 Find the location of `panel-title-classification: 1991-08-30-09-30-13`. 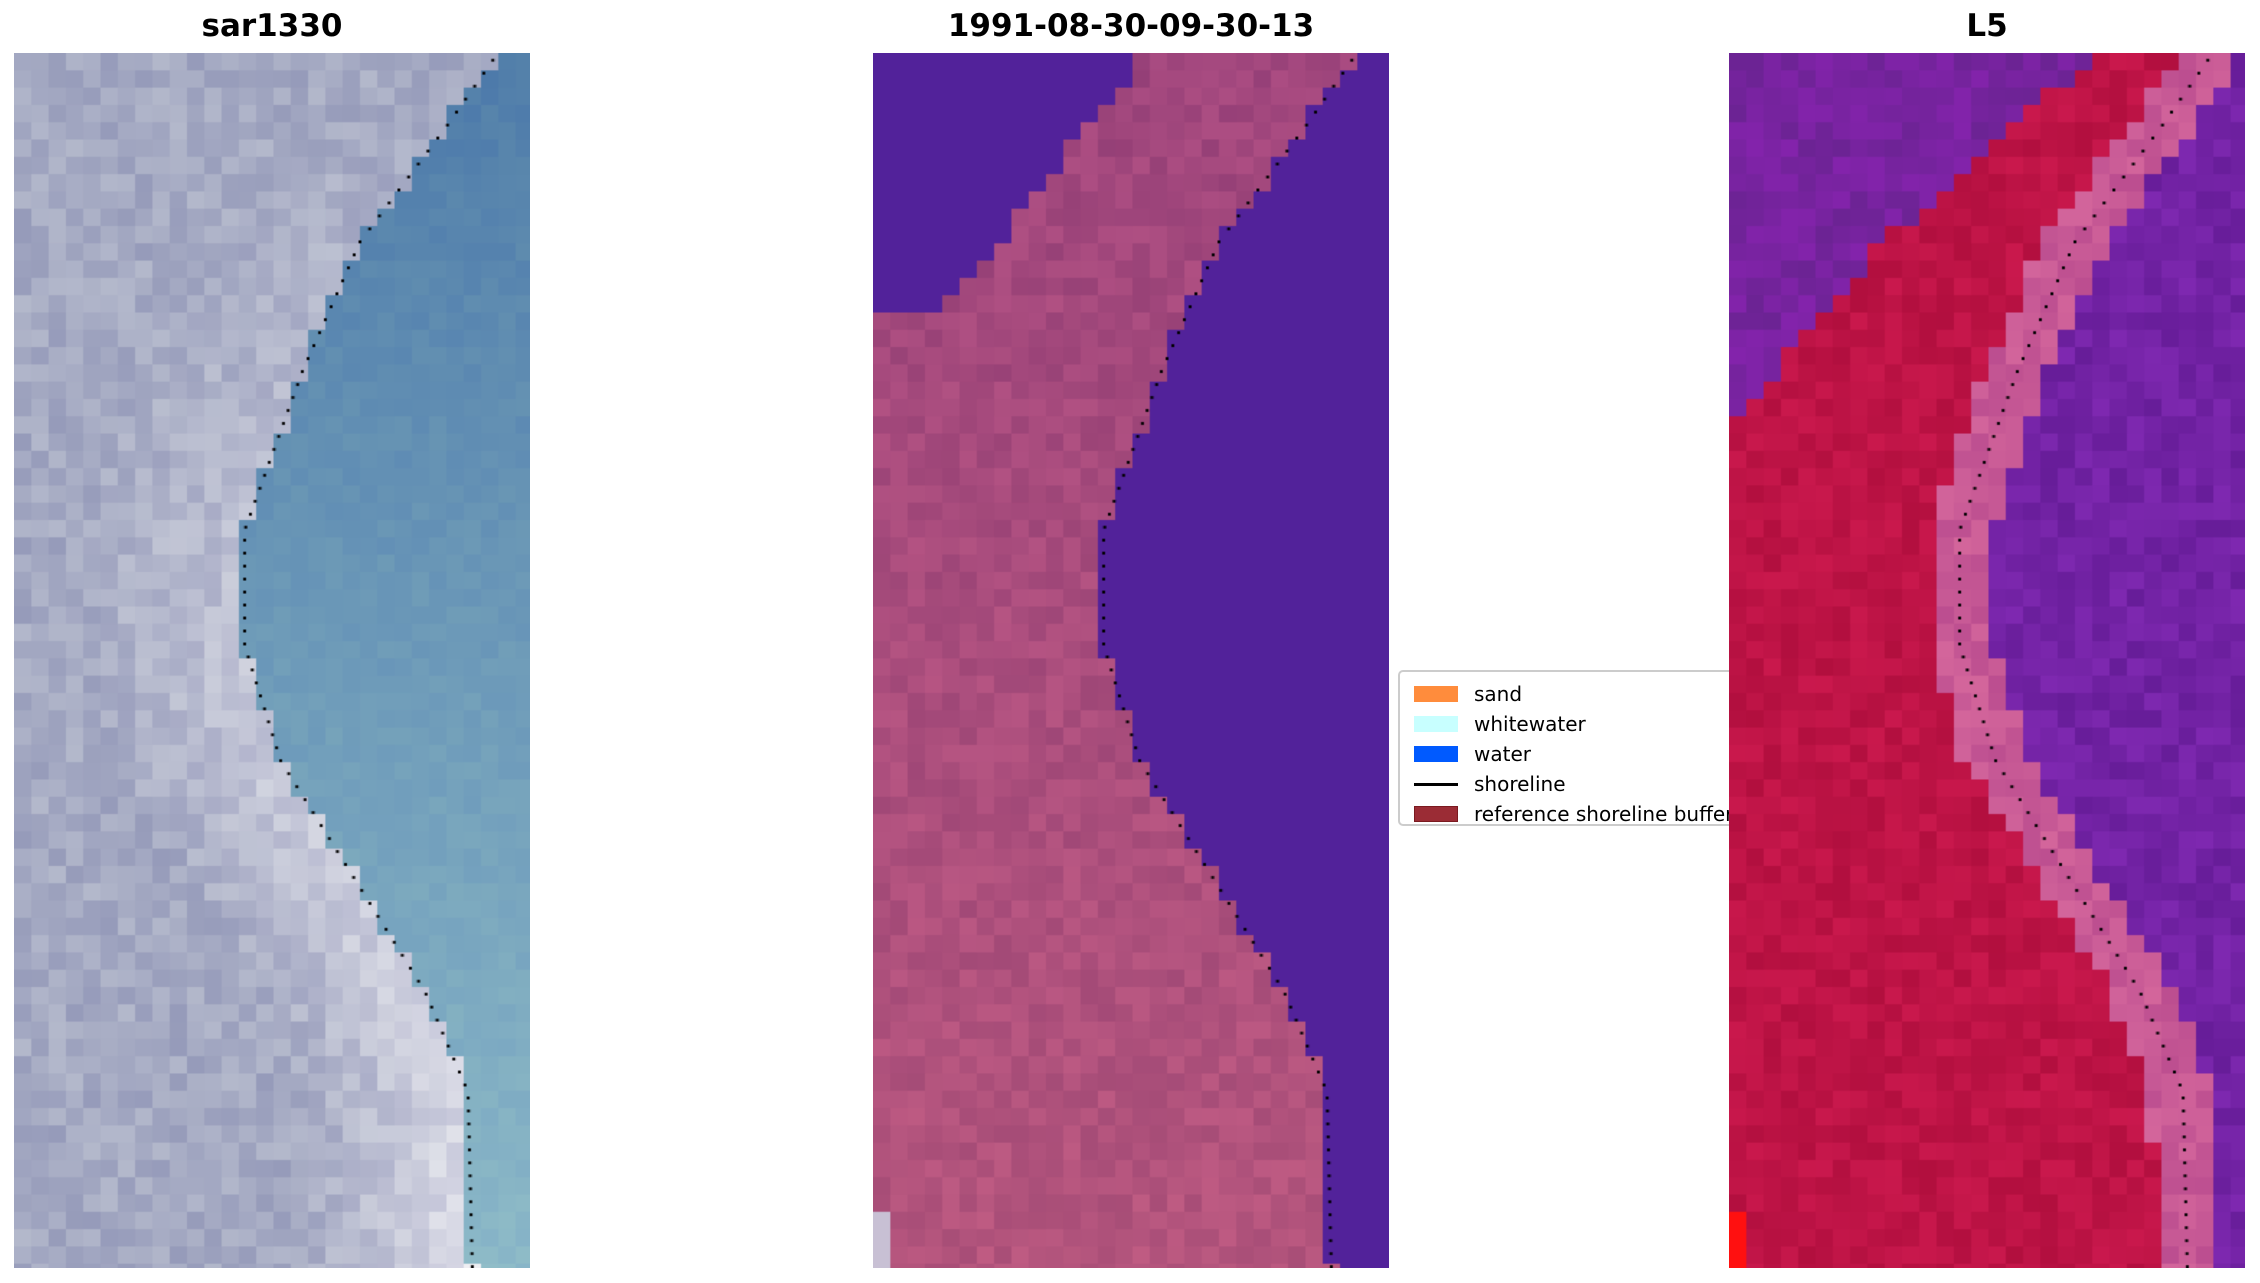

panel-title-classification: 1991-08-30-09-30-13 is located at coordinates (1131, 26).